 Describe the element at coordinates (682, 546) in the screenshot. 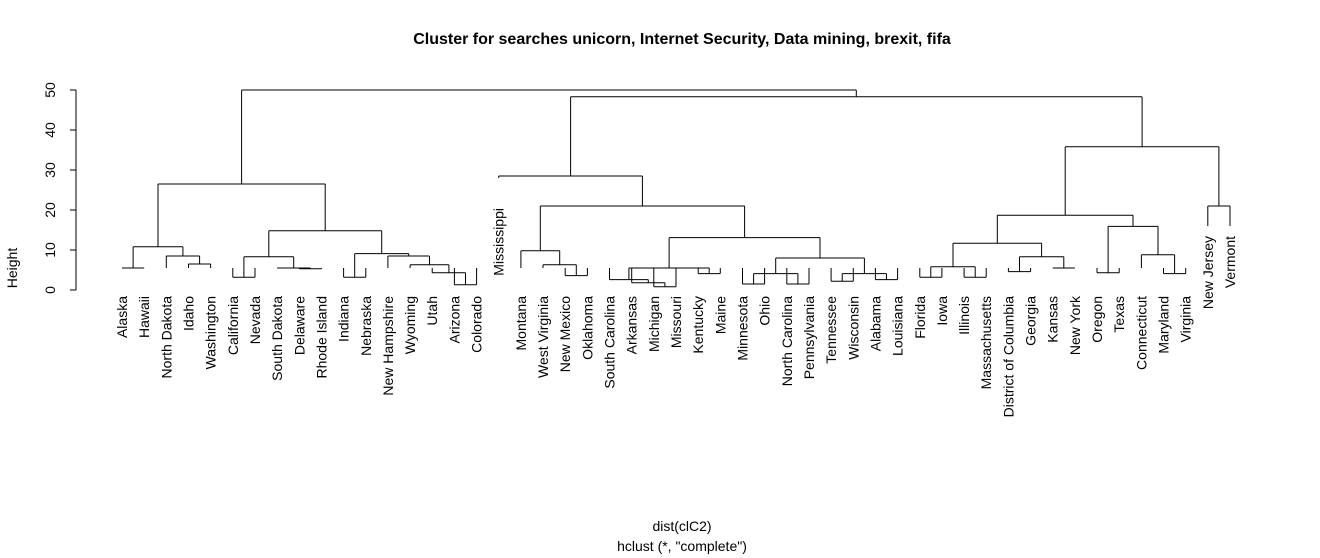

I see `method-label: hclust (*, "complete")` at that location.